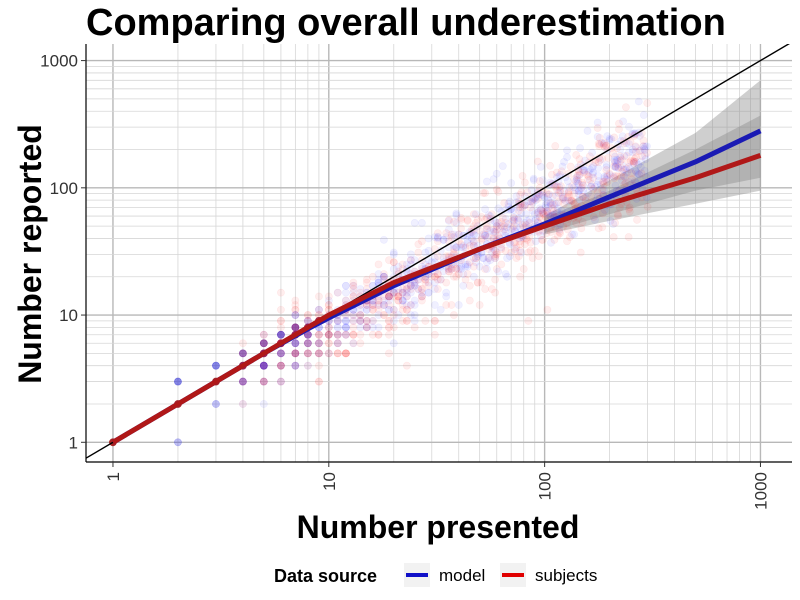 This screenshot has height=600, width=800. I want to click on legend: Data source model subjects, so click(435, 575).